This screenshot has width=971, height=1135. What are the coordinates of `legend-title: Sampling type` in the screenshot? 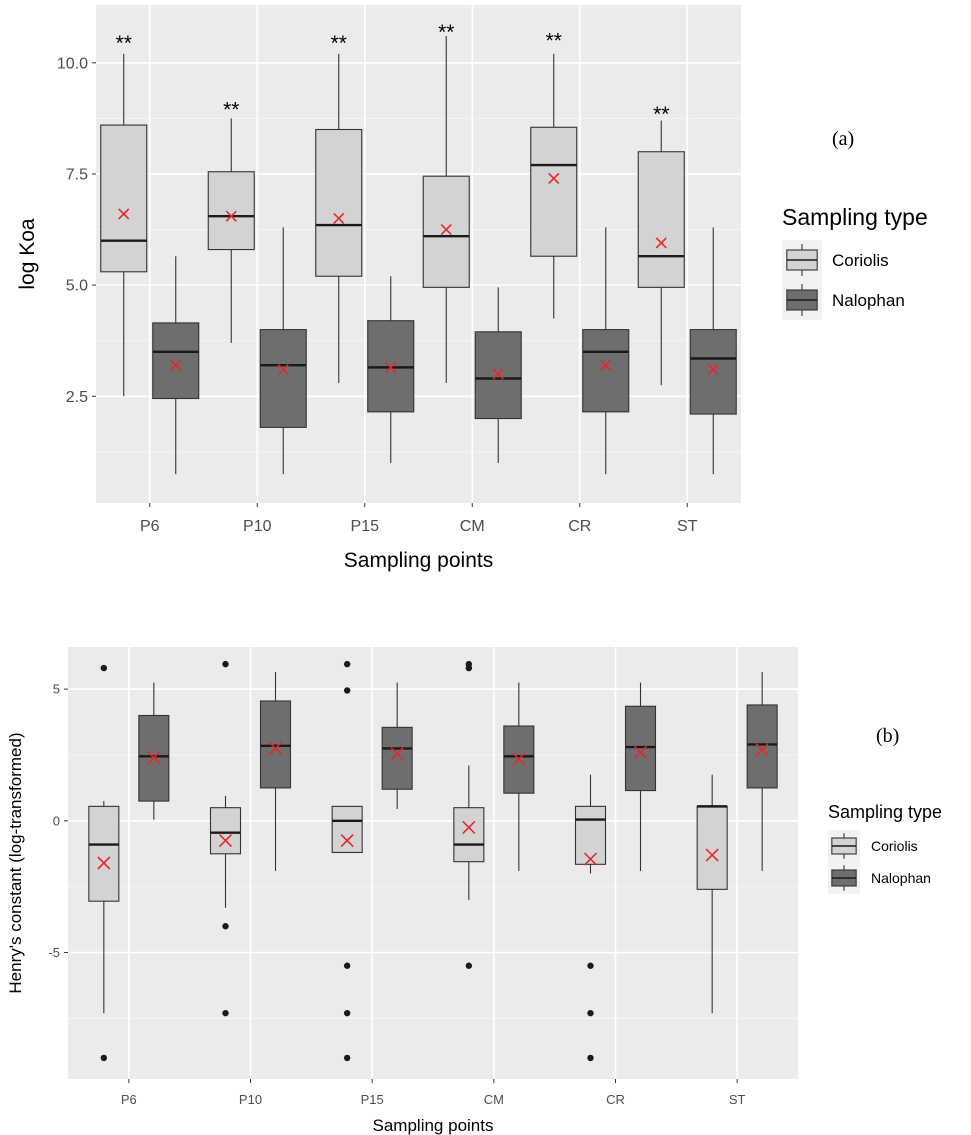 It's located at (855, 217).